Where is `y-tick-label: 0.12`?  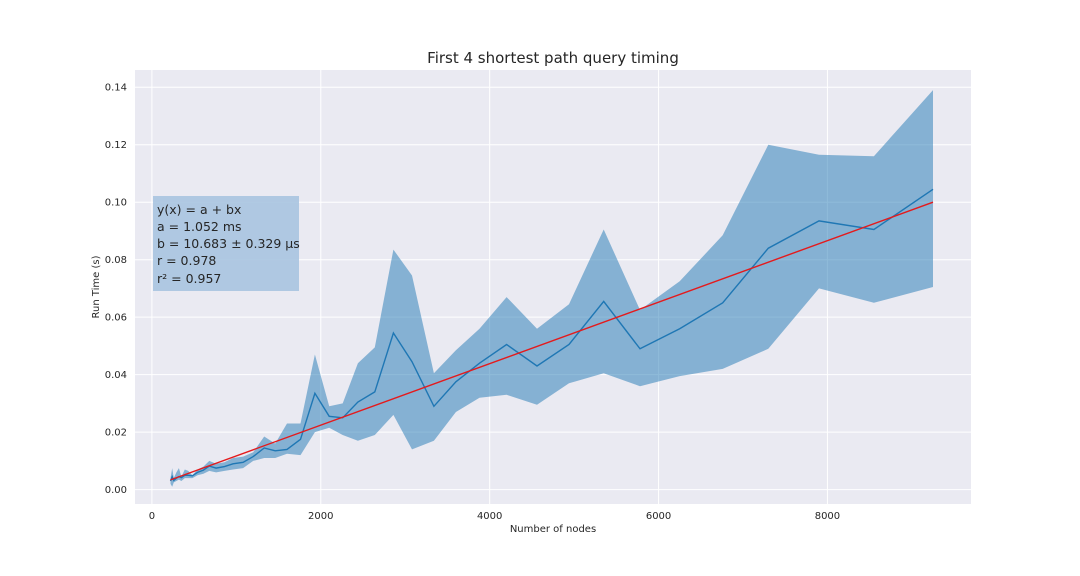 y-tick-label: 0.12 is located at coordinates (116, 145).